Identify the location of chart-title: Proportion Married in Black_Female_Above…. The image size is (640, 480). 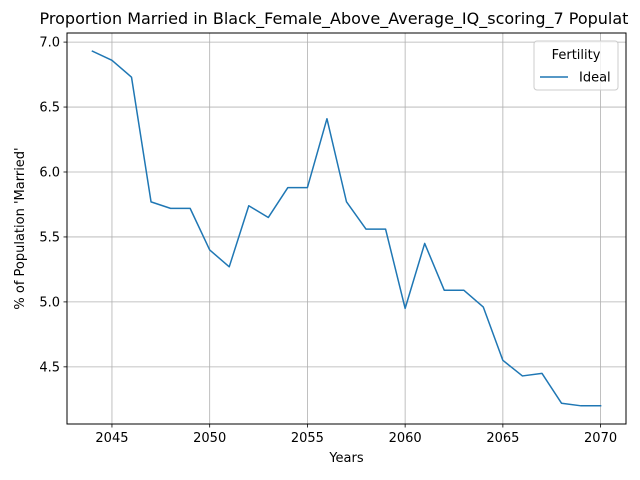
(334, 19).